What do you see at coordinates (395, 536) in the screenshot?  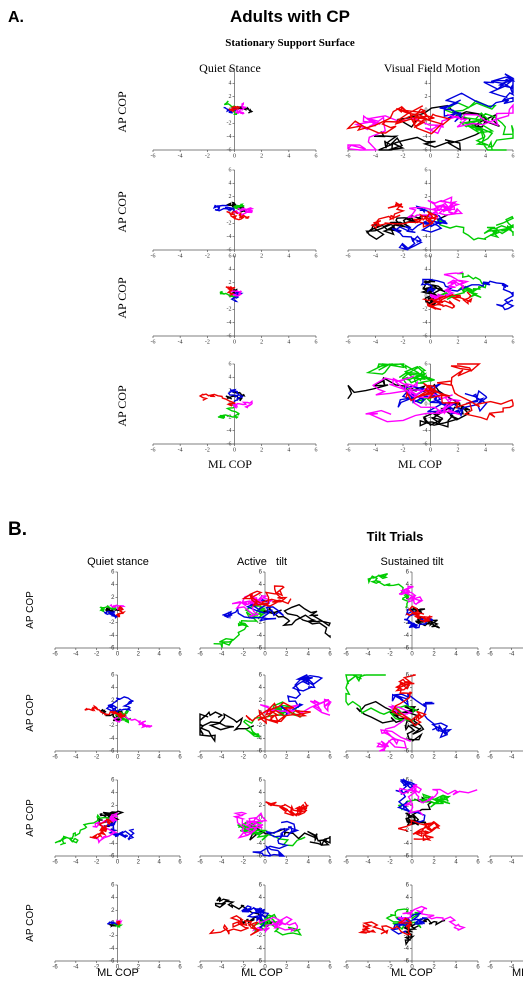 I see `panel-title: Tilt Trials` at bounding box center [395, 536].